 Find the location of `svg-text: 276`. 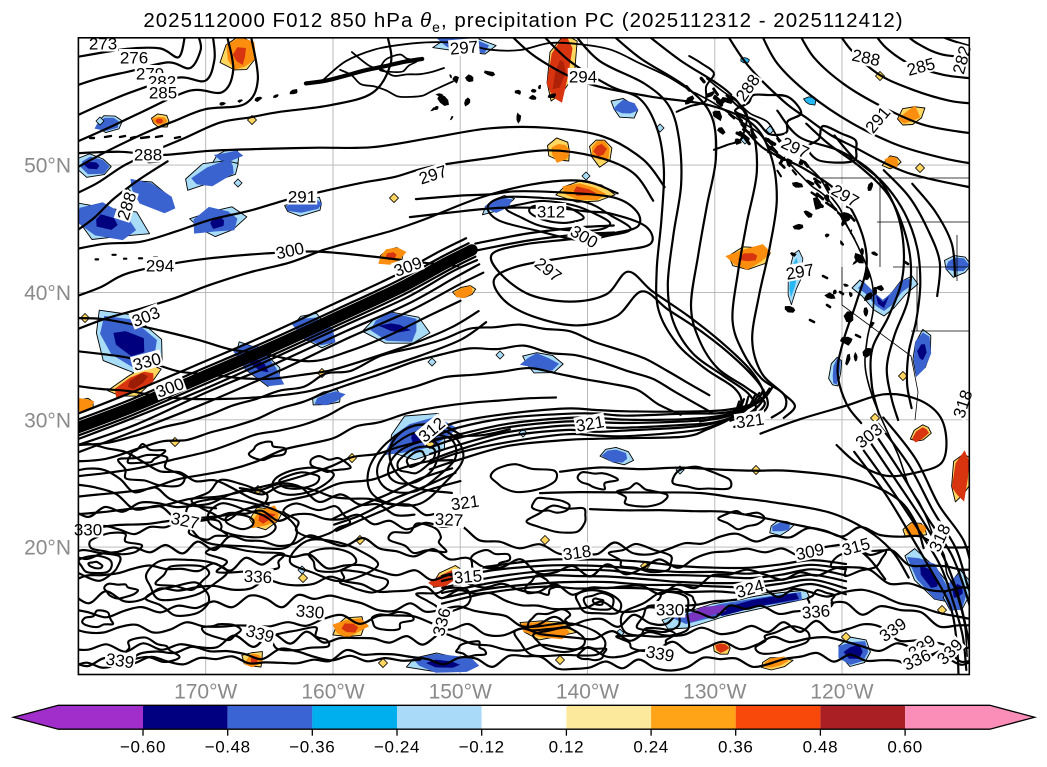

svg-text: 276 is located at coordinates (134, 58).